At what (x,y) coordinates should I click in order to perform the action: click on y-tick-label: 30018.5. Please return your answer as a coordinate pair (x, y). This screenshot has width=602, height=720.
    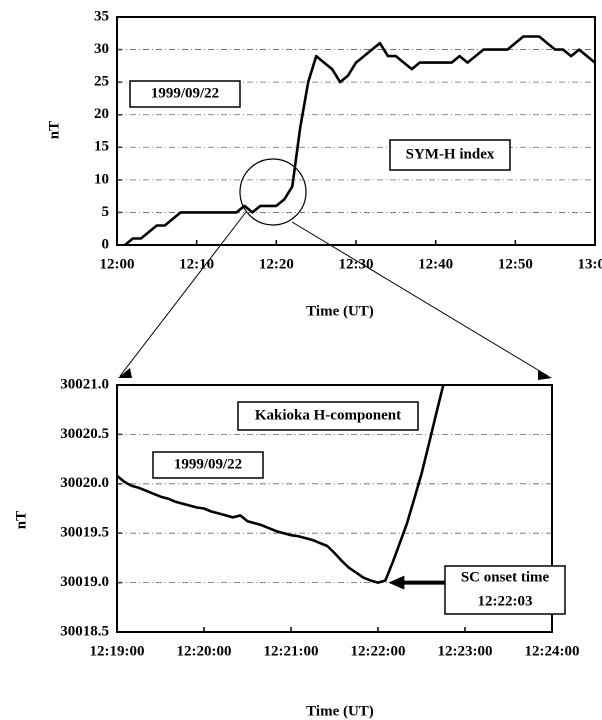
    Looking at the image, I should click on (84, 631).